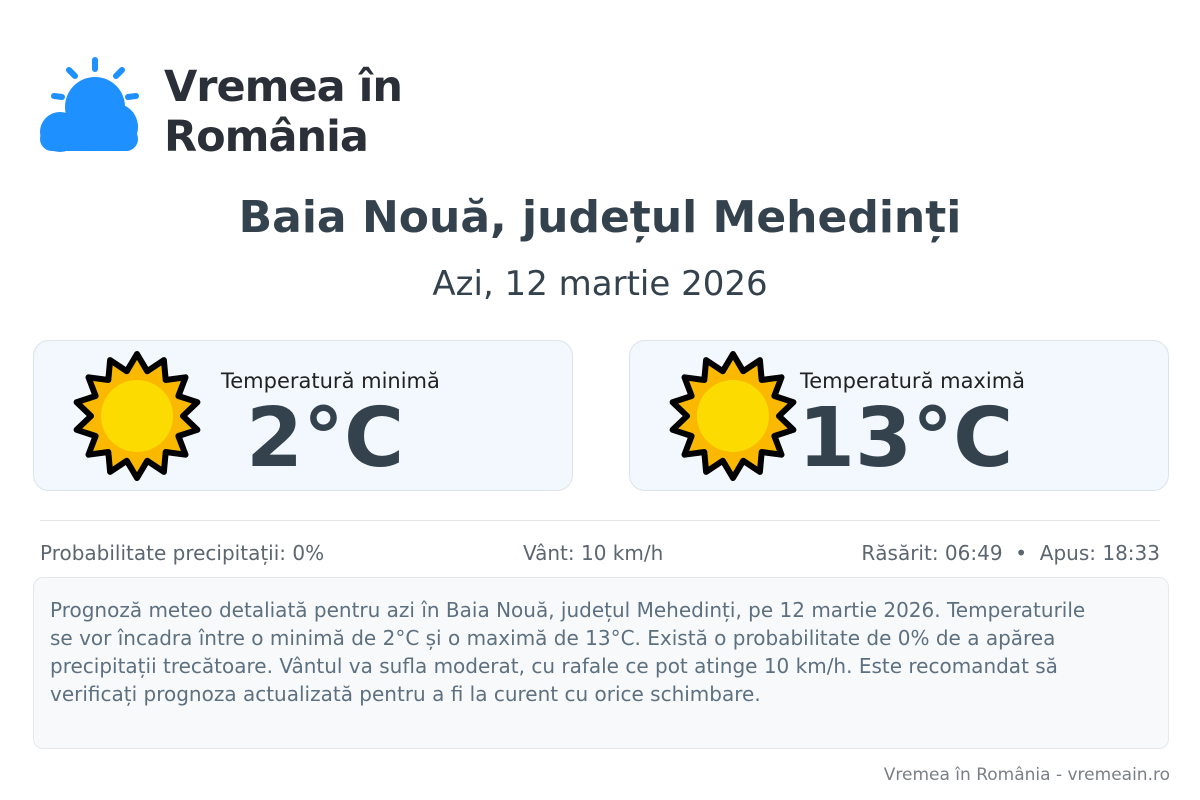  Describe the element at coordinates (593, 553) in the screenshot. I see `wind-speed: Vânt: 10 km/h` at that location.